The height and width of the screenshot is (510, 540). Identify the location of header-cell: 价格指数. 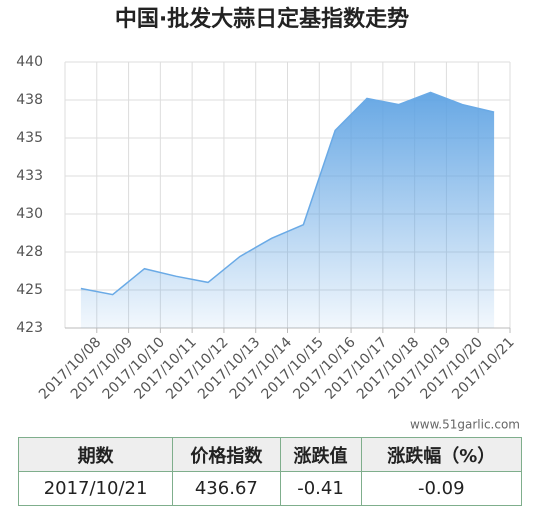
(226, 454).